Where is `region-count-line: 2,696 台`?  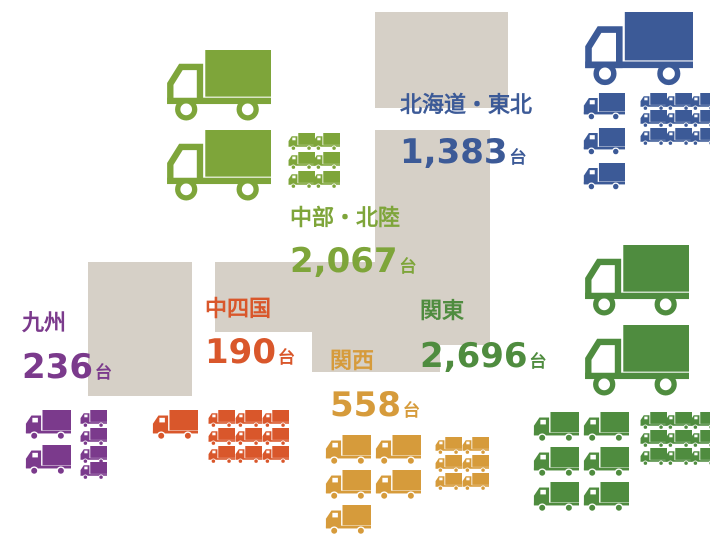
region-count-line: 2,696 台 is located at coordinates (483, 356).